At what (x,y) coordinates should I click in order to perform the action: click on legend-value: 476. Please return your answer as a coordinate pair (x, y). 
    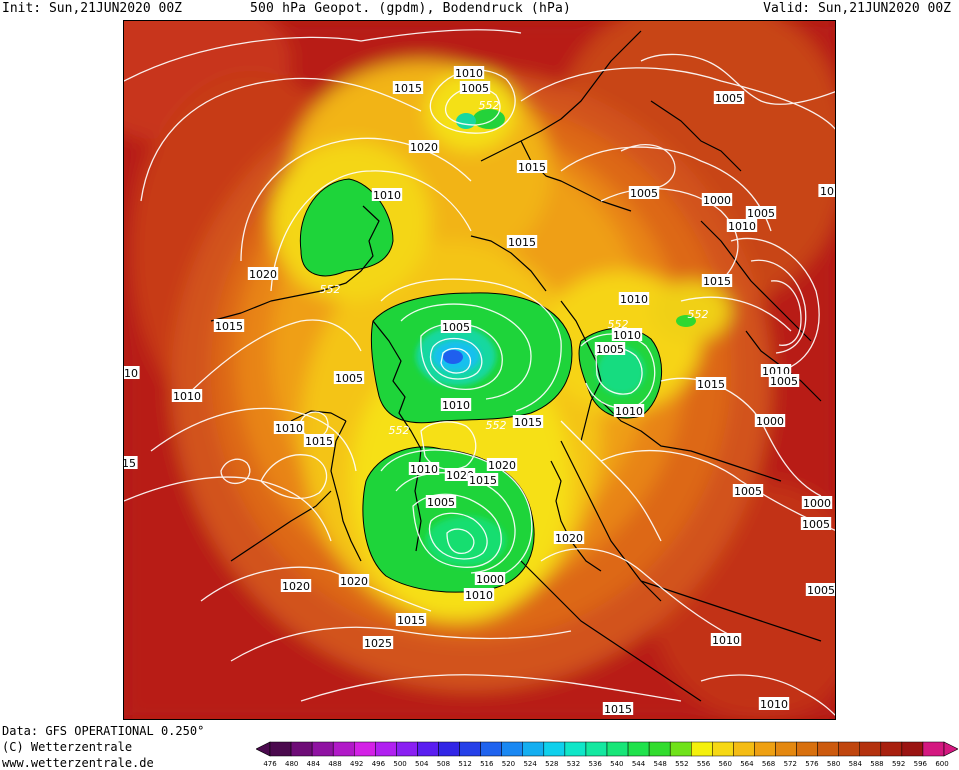
    Looking at the image, I should click on (270, 764).